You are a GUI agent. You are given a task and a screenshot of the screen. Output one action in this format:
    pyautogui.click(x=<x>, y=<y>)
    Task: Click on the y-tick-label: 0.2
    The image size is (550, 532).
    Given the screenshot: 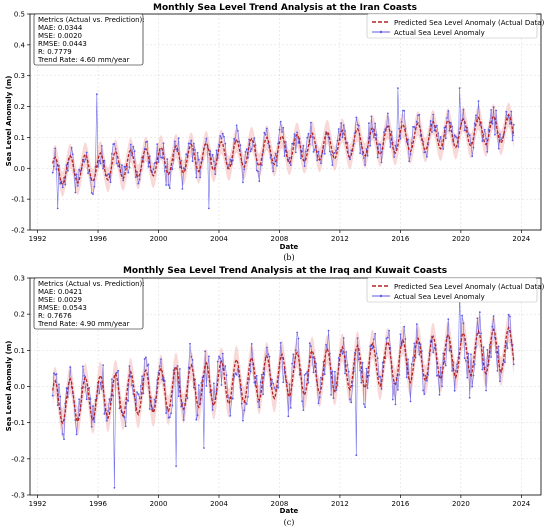 What is the action you would take?
    pyautogui.click(x=19, y=315)
    